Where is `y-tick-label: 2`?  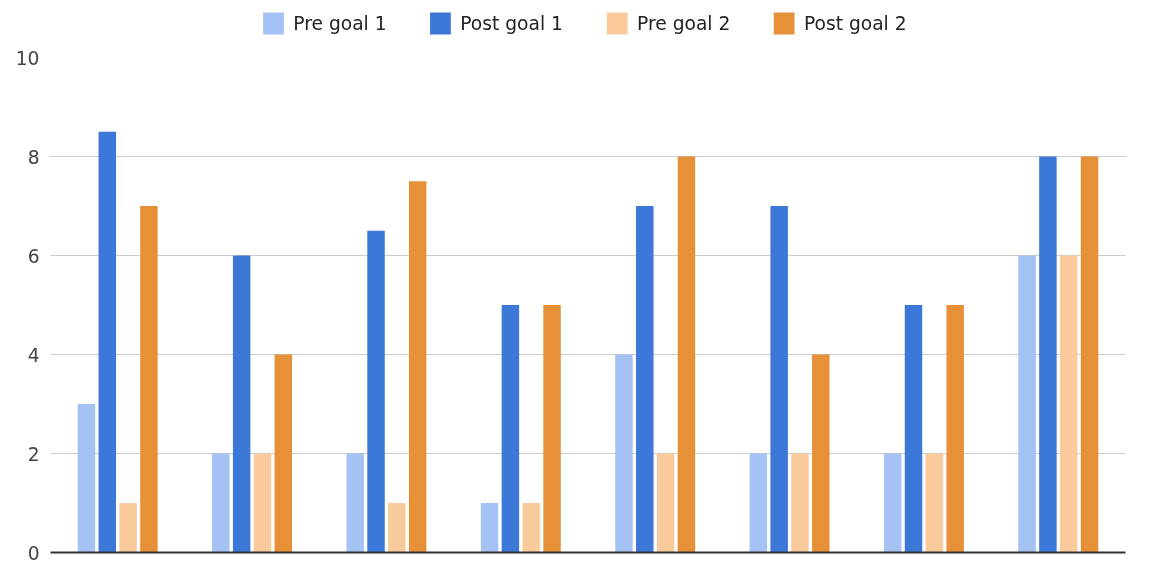 y-tick-label: 2 is located at coordinates (33, 454).